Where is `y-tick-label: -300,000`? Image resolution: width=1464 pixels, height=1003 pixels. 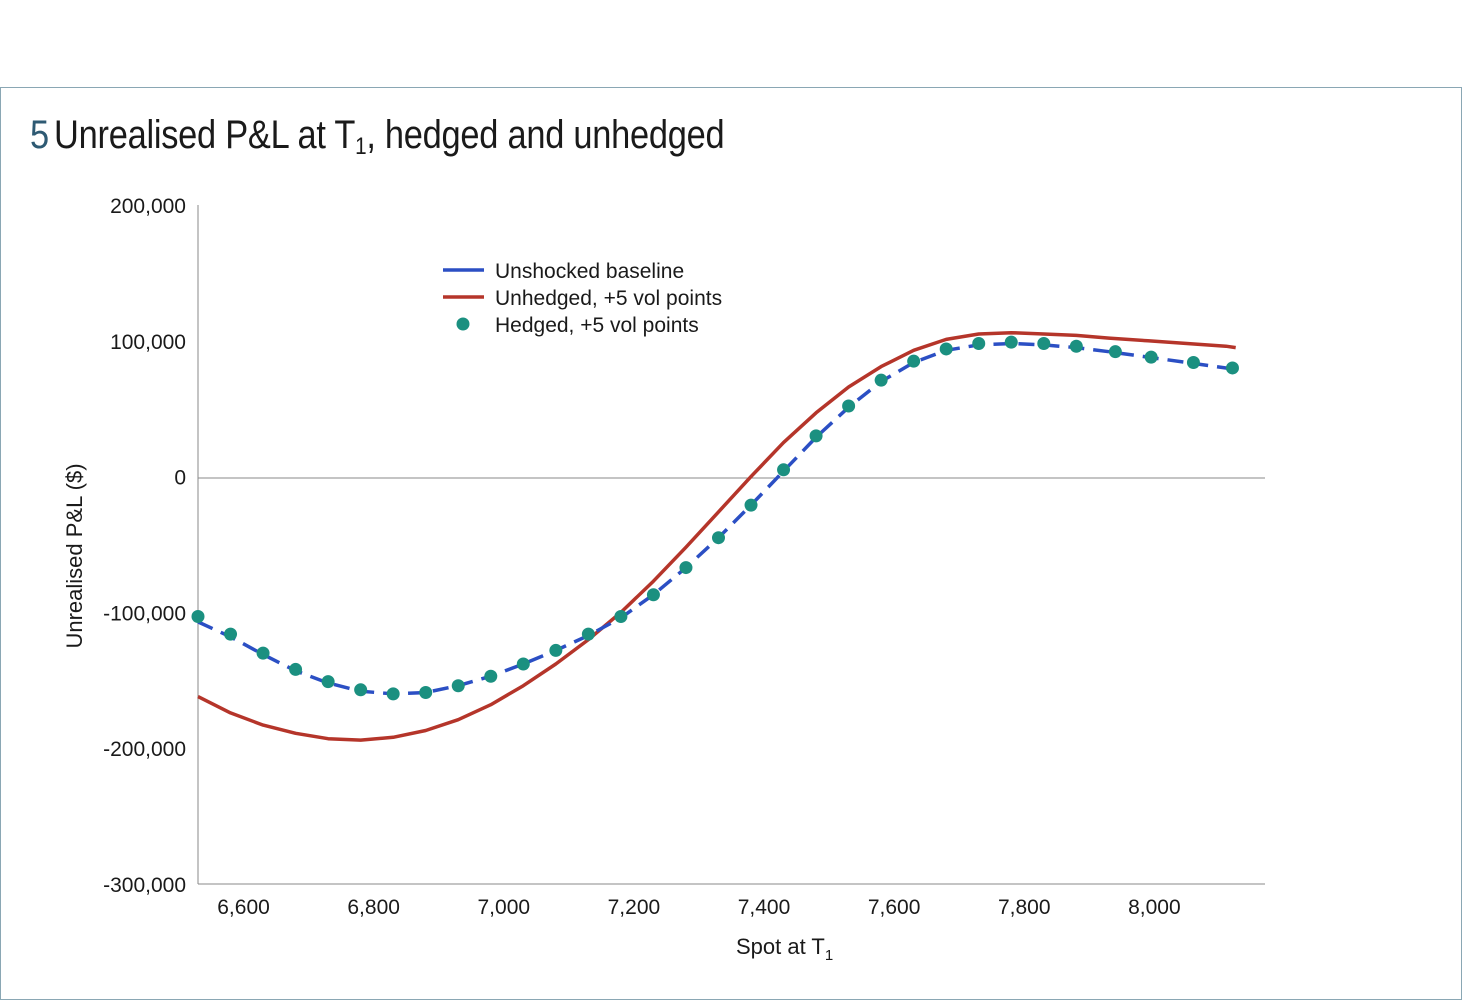
y-tick-label: -300,000 is located at coordinates (144, 885).